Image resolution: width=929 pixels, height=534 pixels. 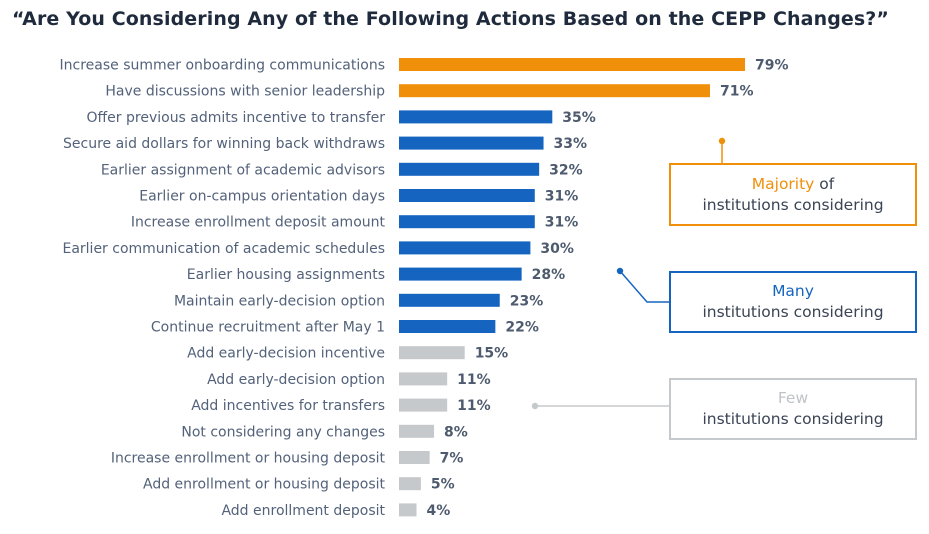 What do you see at coordinates (793, 302) in the screenshot?
I see `callout-many: Many institutions considering` at bounding box center [793, 302].